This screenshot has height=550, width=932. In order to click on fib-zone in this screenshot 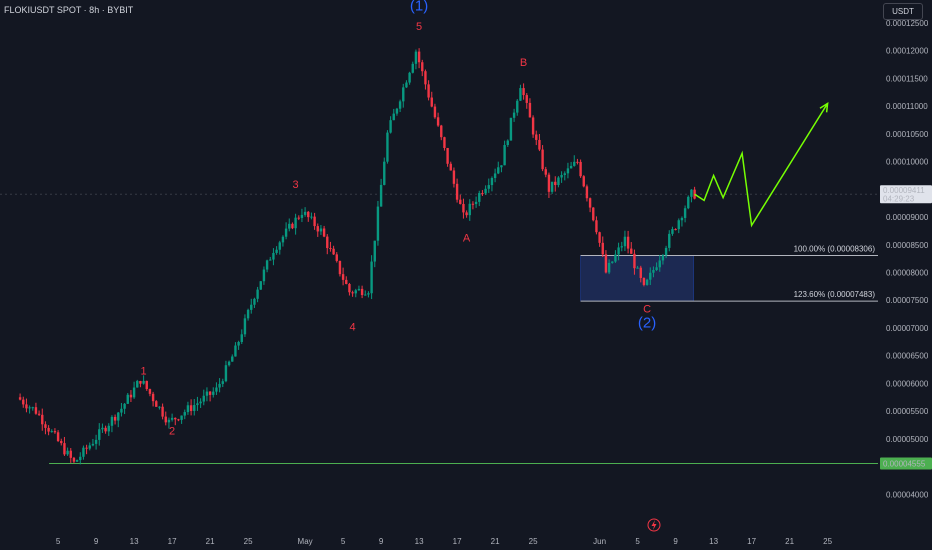, I will do `click(637, 278)`.